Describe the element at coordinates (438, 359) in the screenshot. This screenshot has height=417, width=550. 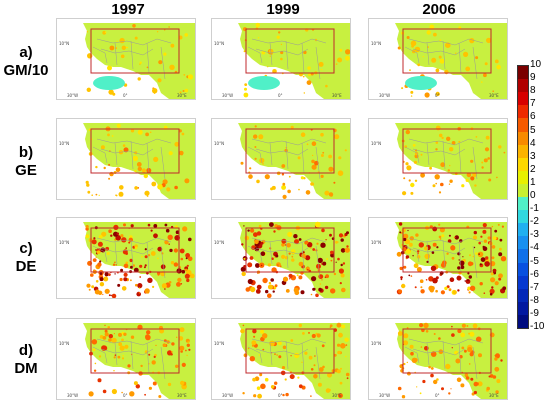
I see `map-panel-d-2006: 10°N 30°W 0° 30°E` at that location.